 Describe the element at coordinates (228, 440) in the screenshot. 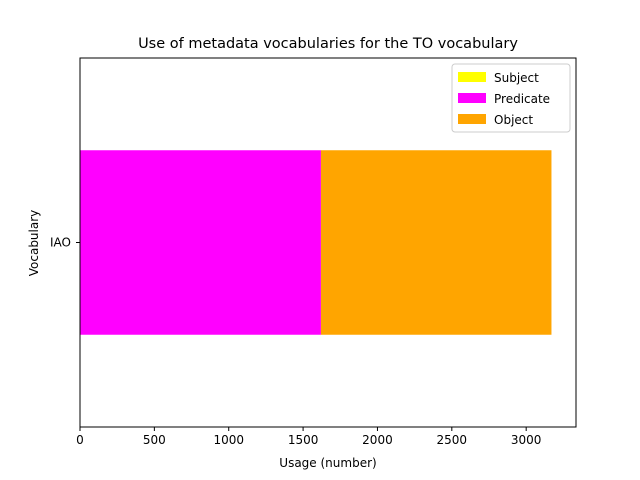

I see `x-tick-label: 1000` at that location.